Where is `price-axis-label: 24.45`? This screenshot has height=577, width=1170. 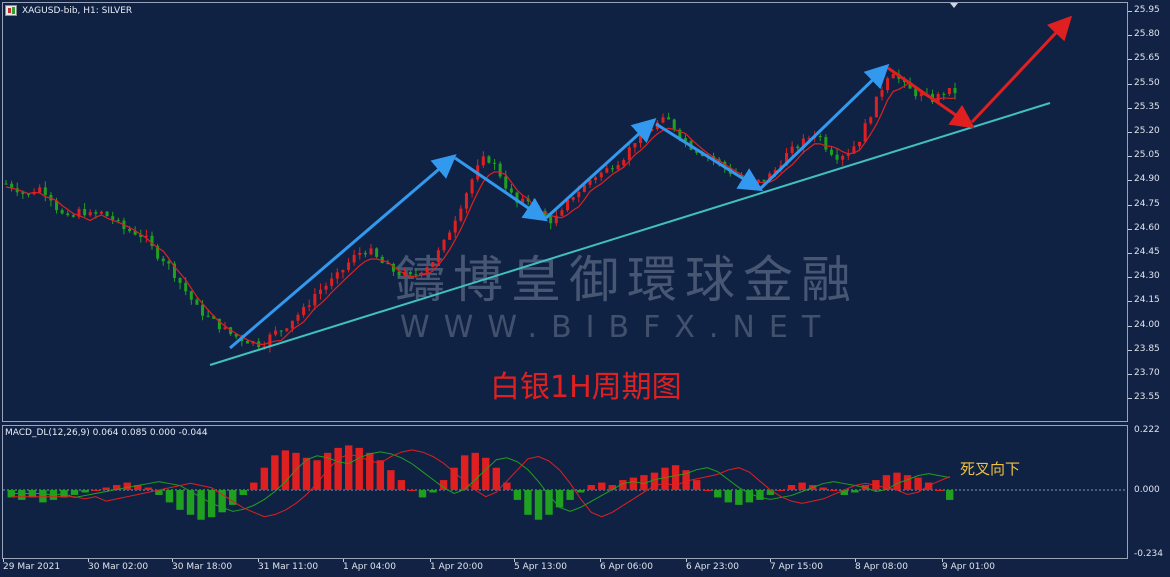 price-axis-label: 24.45 is located at coordinates (1147, 252).